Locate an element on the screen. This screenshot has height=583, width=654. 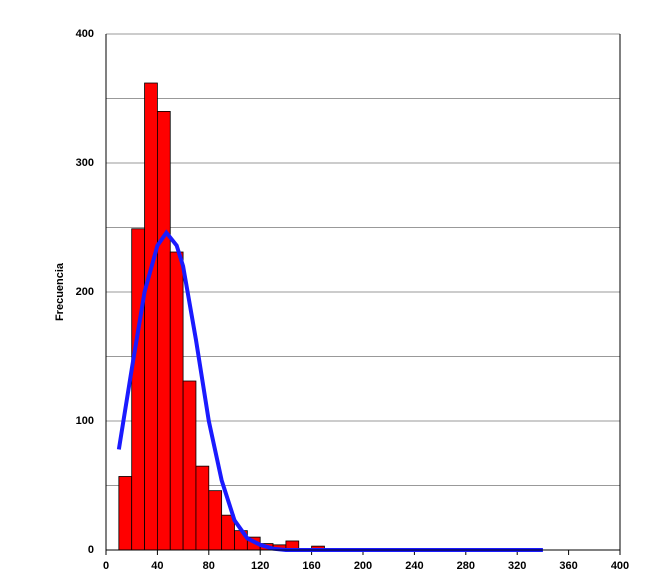
y-axis-label: Frecuencia is located at coordinates (60, 291).